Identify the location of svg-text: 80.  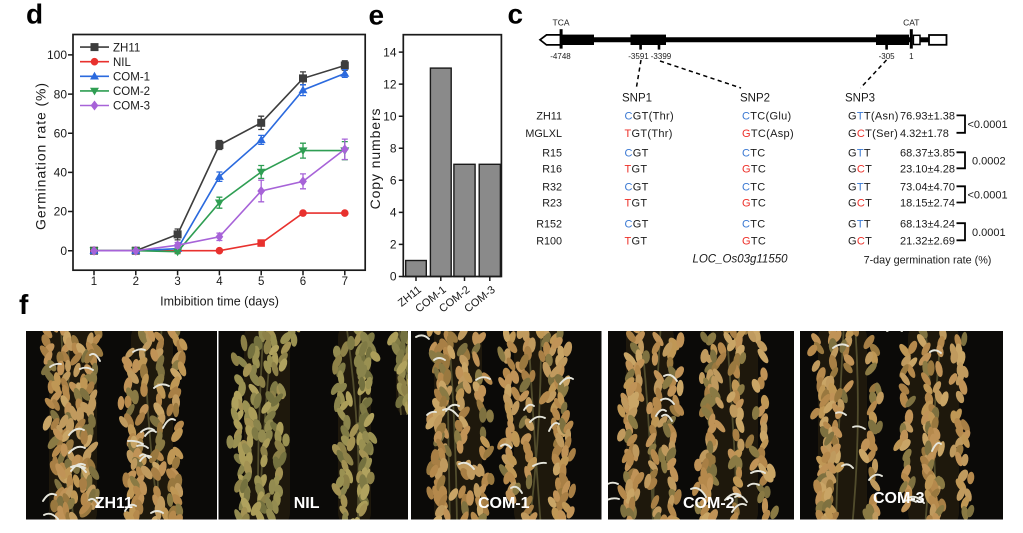
(61, 94).